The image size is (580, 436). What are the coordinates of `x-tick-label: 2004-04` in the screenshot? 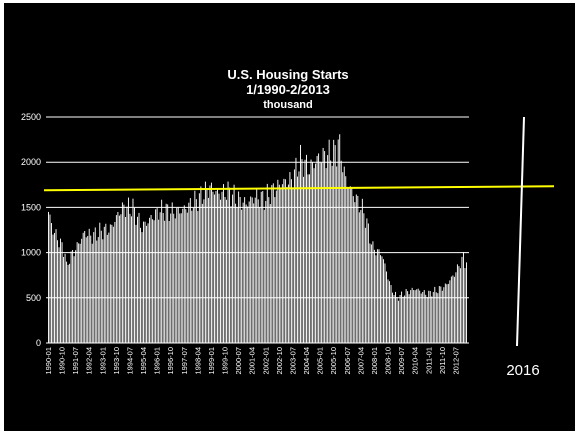 It's located at (306, 361).